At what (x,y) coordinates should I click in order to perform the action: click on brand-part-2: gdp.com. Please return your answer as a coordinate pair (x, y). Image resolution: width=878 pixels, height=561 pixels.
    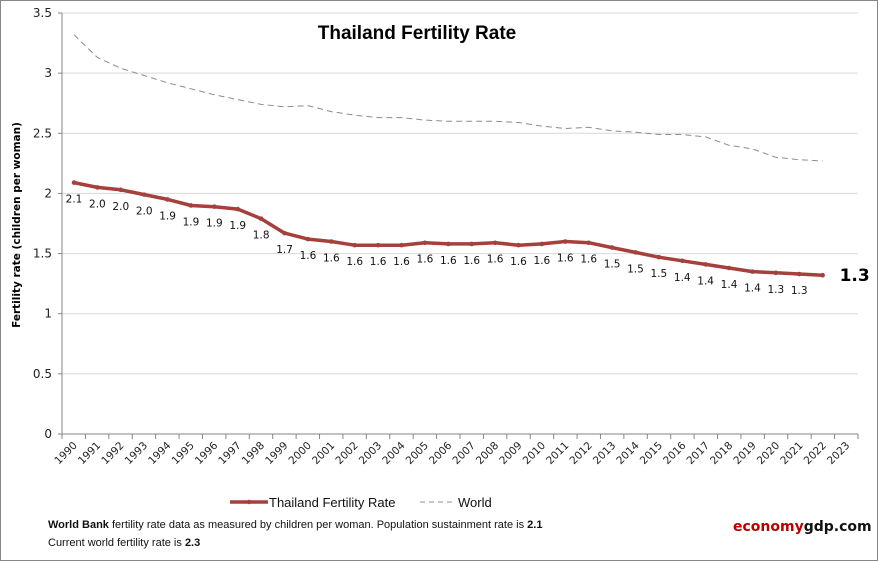
    Looking at the image, I should click on (837, 527).